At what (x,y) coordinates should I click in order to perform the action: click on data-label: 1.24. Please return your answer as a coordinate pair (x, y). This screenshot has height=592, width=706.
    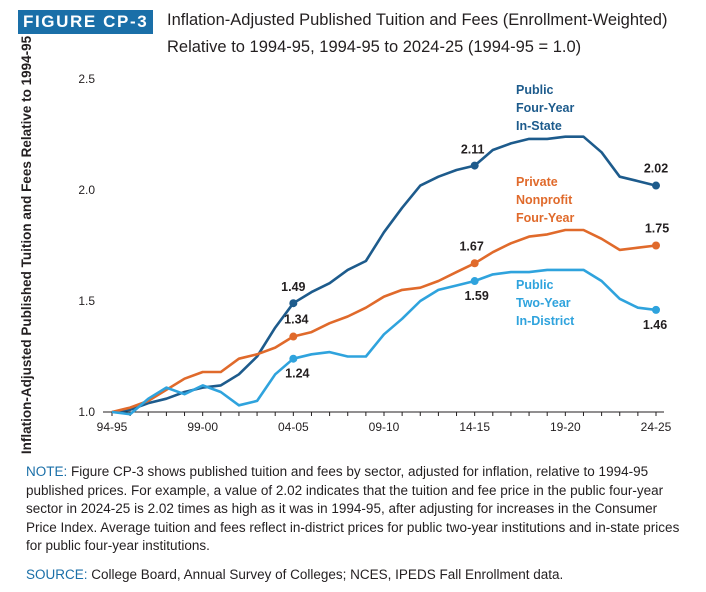
    Looking at the image, I should click on (297, 374).